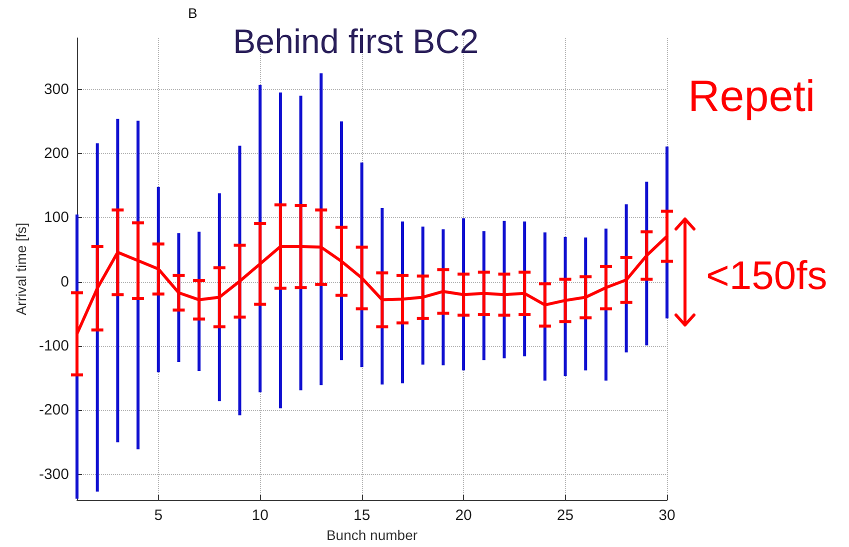 This screenshot has height=547, width=849. What do you see at coordinates (260, 515) in the screenshot?
I see `x-tick-label: 10` at bounding box center [260, 515].